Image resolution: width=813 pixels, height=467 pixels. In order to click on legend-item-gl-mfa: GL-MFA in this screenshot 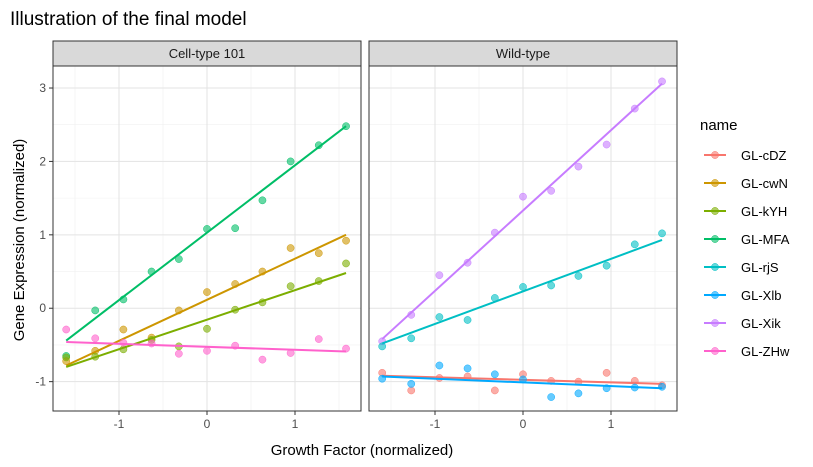, I will do `click(747, 239)`.